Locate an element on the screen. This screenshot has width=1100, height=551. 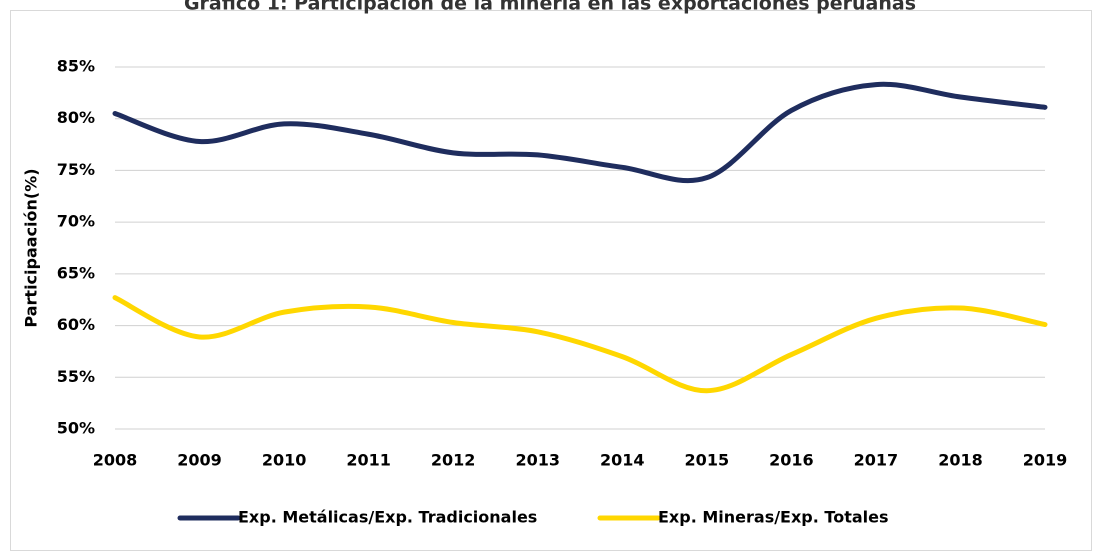
x-tick-label: 2008 is located at coordinates (115, 460).